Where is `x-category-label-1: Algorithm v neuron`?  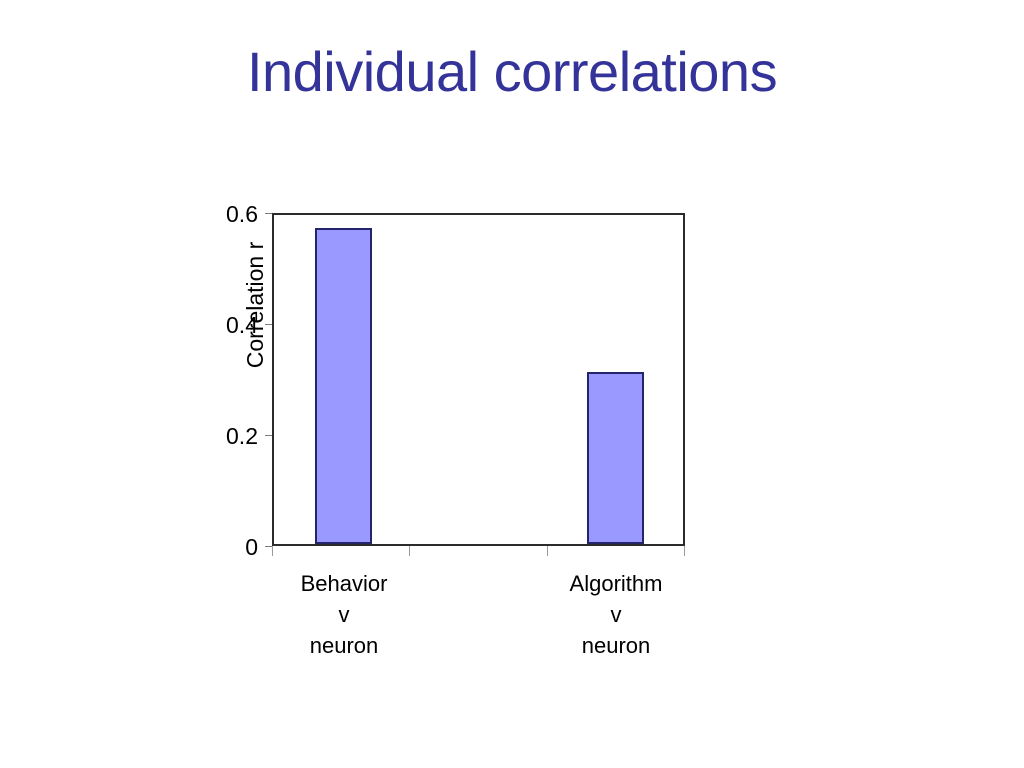
x-category-label-1: Algorithm v neuron is located at coordinates (616, 614).